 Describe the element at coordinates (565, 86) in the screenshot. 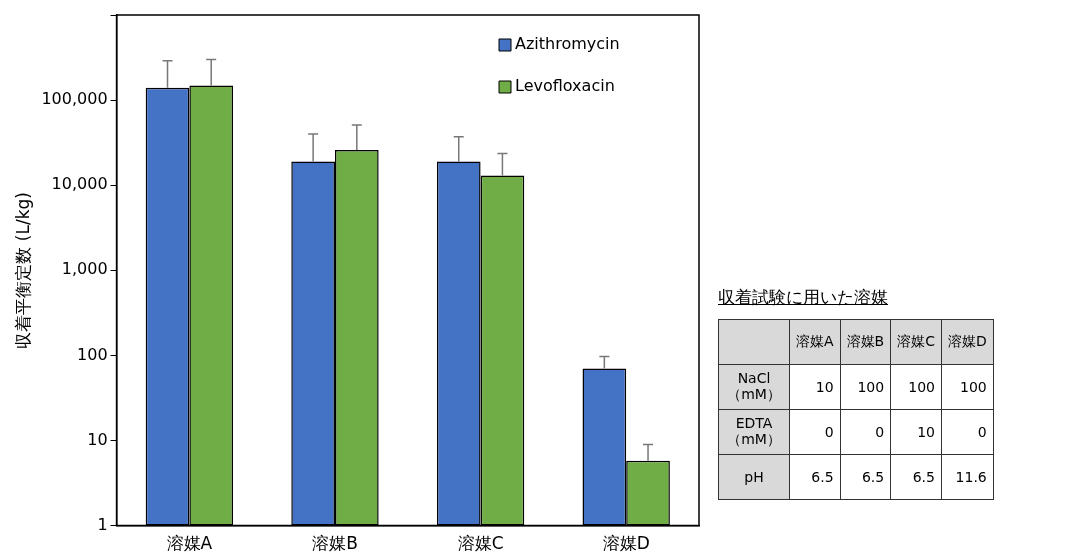

I see `legend-label: Levofloxacin` at that location.